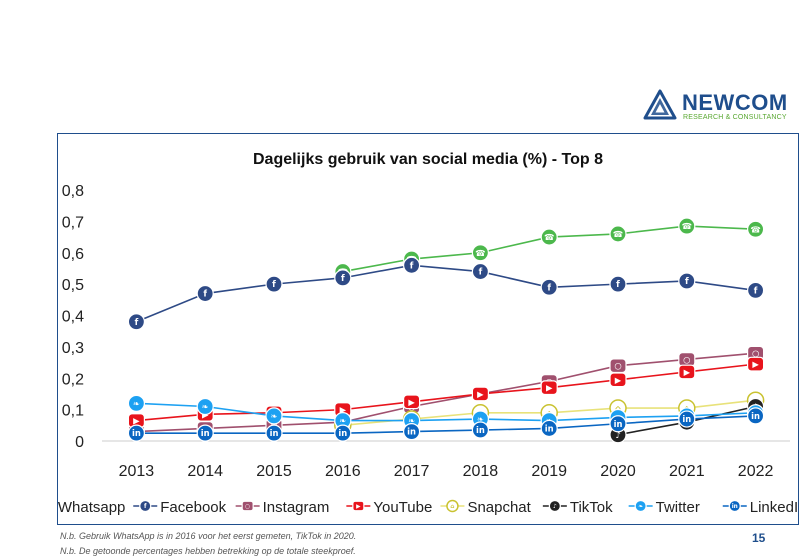 This screenshot has height=559, width=811. I want to click on y-tick-label: 0,4, so click(73, 317).